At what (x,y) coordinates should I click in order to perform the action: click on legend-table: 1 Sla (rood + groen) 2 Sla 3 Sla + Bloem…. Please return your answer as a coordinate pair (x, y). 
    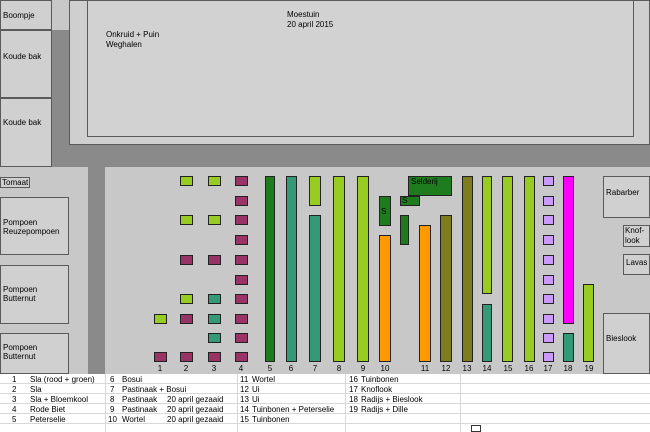
    Looking at the image, I should click on (325, 403).